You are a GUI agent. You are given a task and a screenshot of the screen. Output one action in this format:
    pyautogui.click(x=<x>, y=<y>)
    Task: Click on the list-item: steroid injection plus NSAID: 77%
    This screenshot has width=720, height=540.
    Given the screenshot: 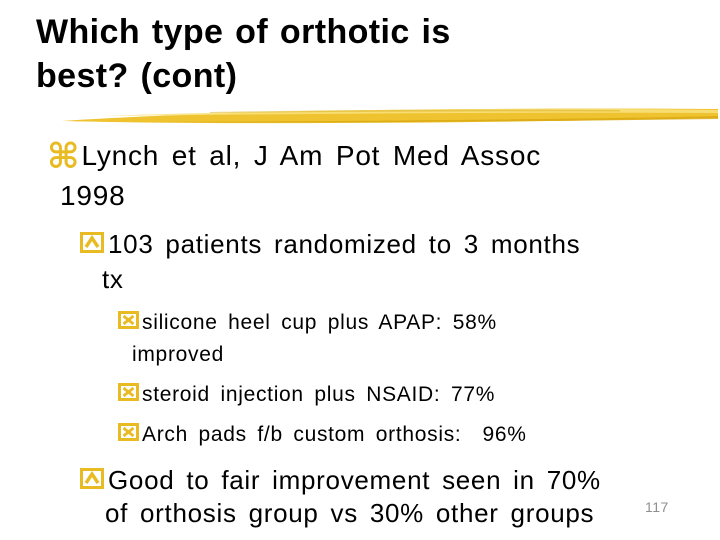 What is the action you would take?
    pyautogui.click(x=306, y=395)
    